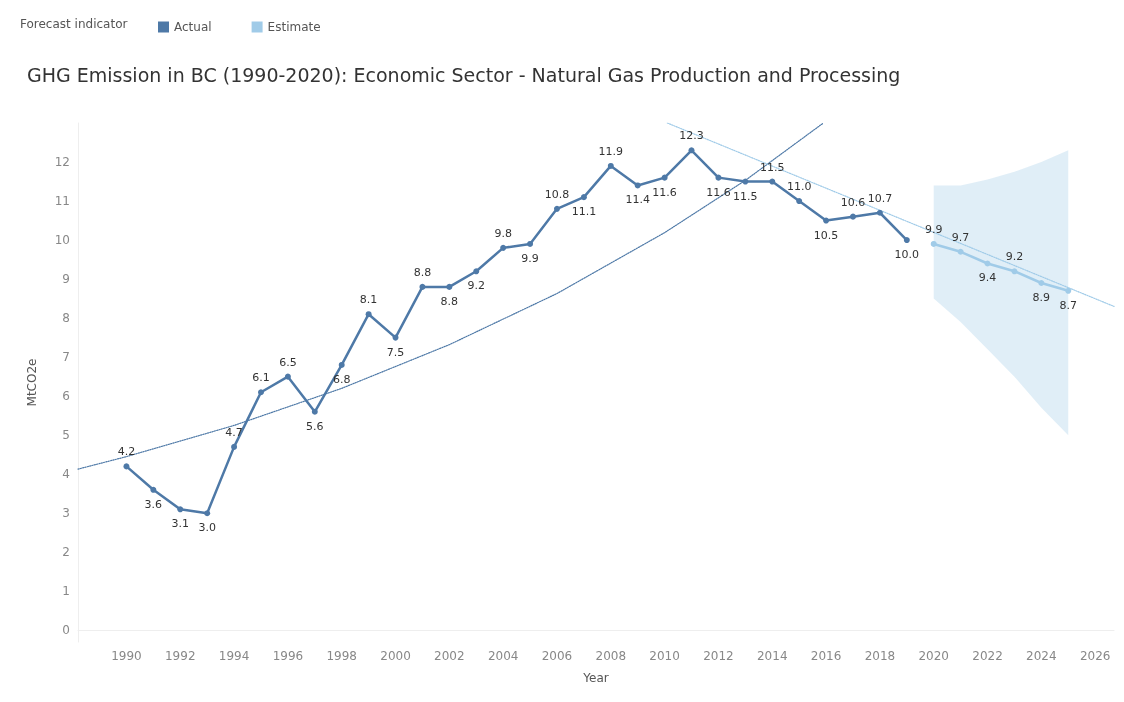 The image size is (1124, 702). I want to click on y-tick-label: 8, so click(66, 318).